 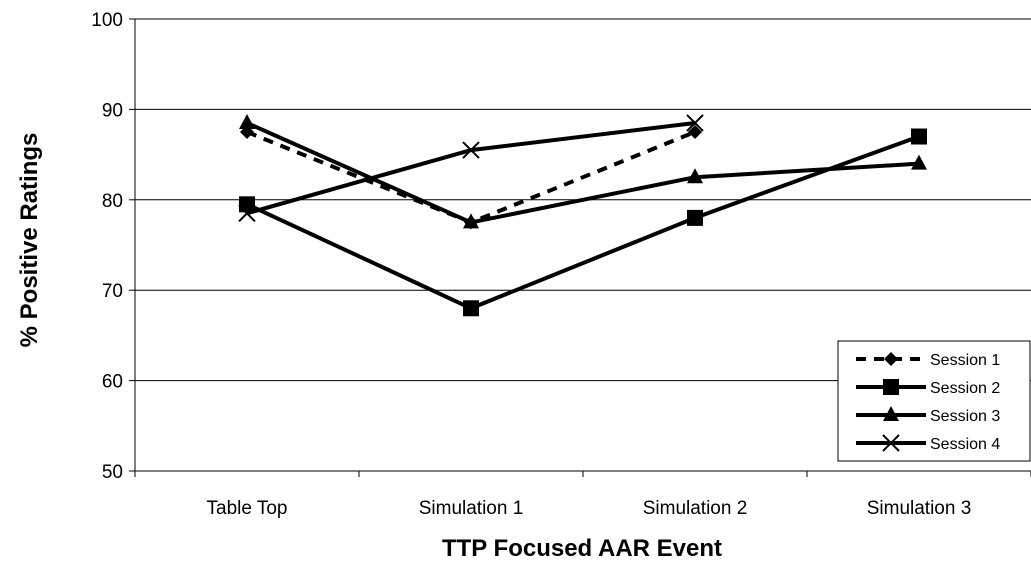 I want to click on y-tick-label: 60, so click(x=112, y=382).